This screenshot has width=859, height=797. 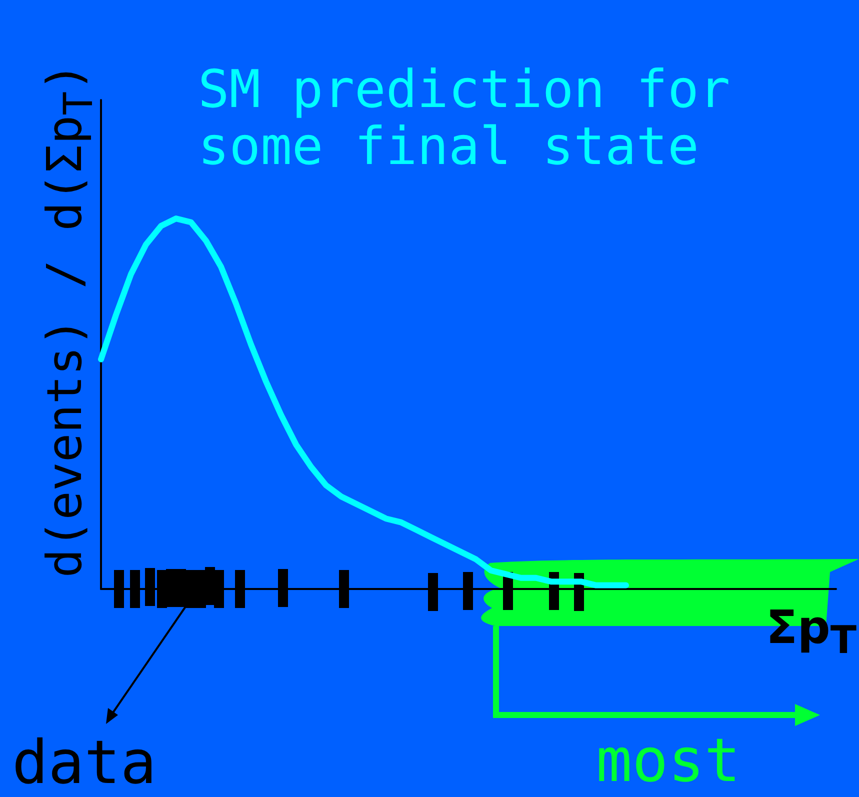 What do you see at coordinates (668, 761) in the screenshot?
I see `text: most` at bounding box center [668, 761].